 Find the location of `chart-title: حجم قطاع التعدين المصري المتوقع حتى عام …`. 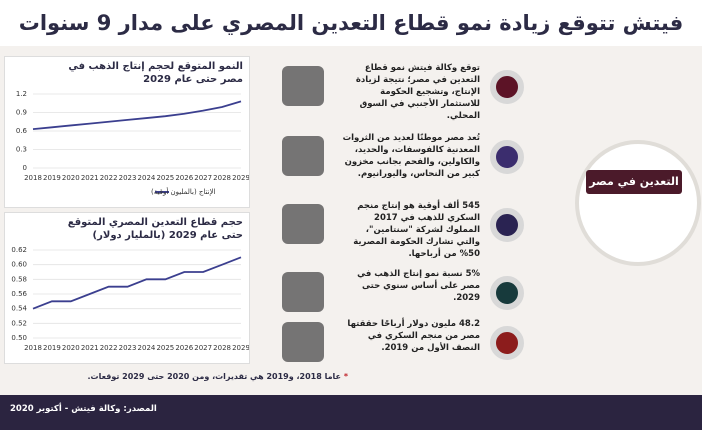

chart-title: حجم قطاع التعدين المصري المتوقع حتى عام … is located at coordinates (155, 229).